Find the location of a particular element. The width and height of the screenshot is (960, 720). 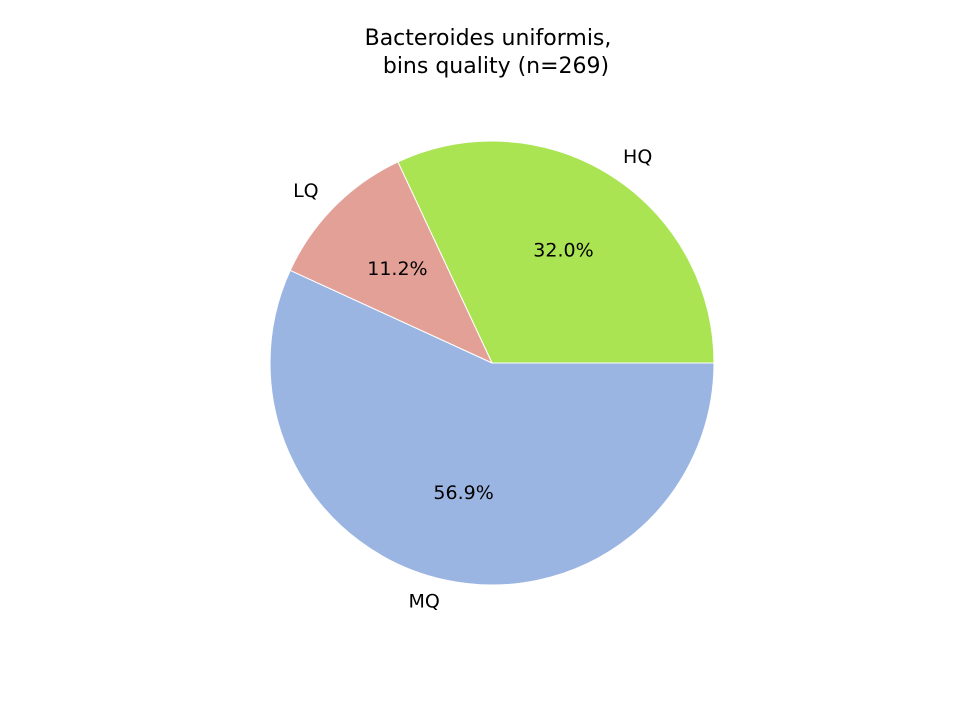

pie-slice-hq is located at coordinates (556, 252).